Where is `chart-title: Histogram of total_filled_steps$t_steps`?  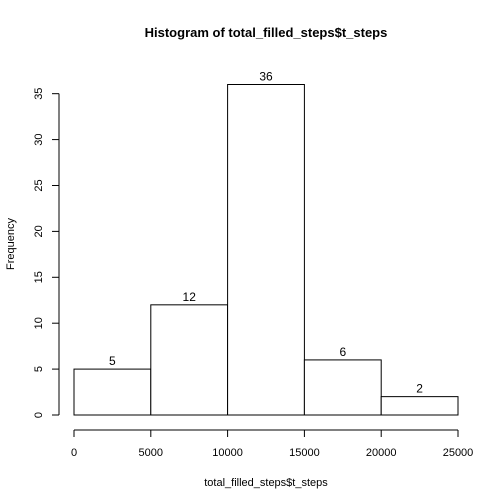 chart-title: Histogram of total_filled_steps$t_steps is located at coordinates (266, 32).